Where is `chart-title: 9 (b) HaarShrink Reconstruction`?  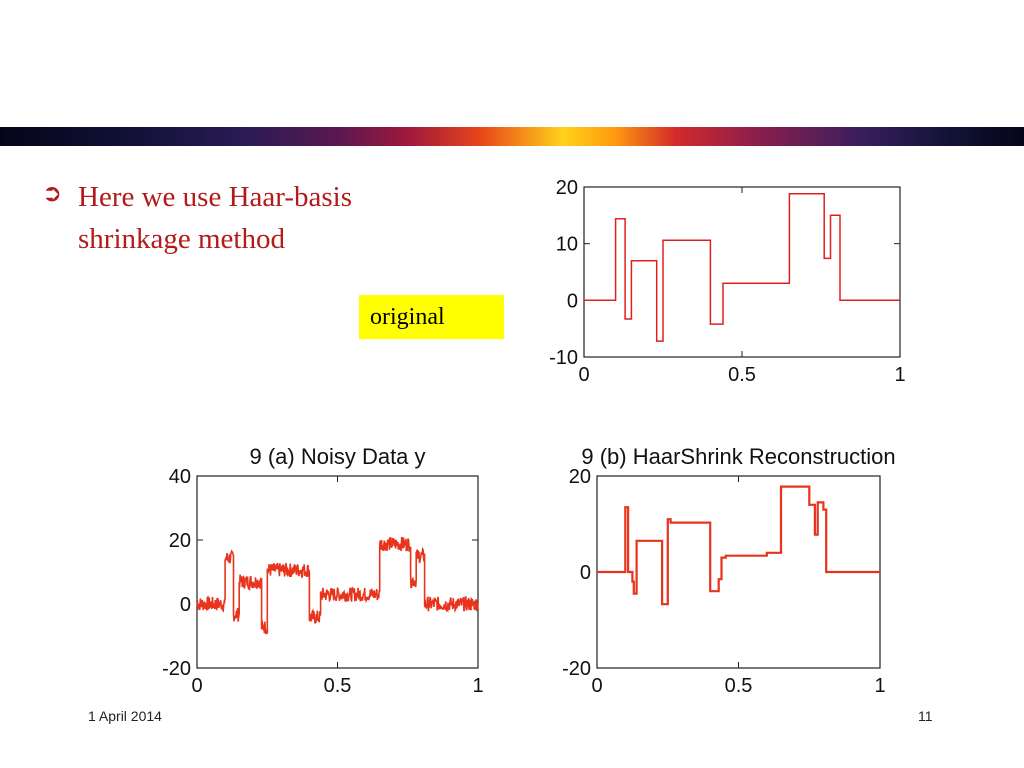 chart-title: 9 (b) HaarShrink Reconstruction is located at coordinates (738, 456).